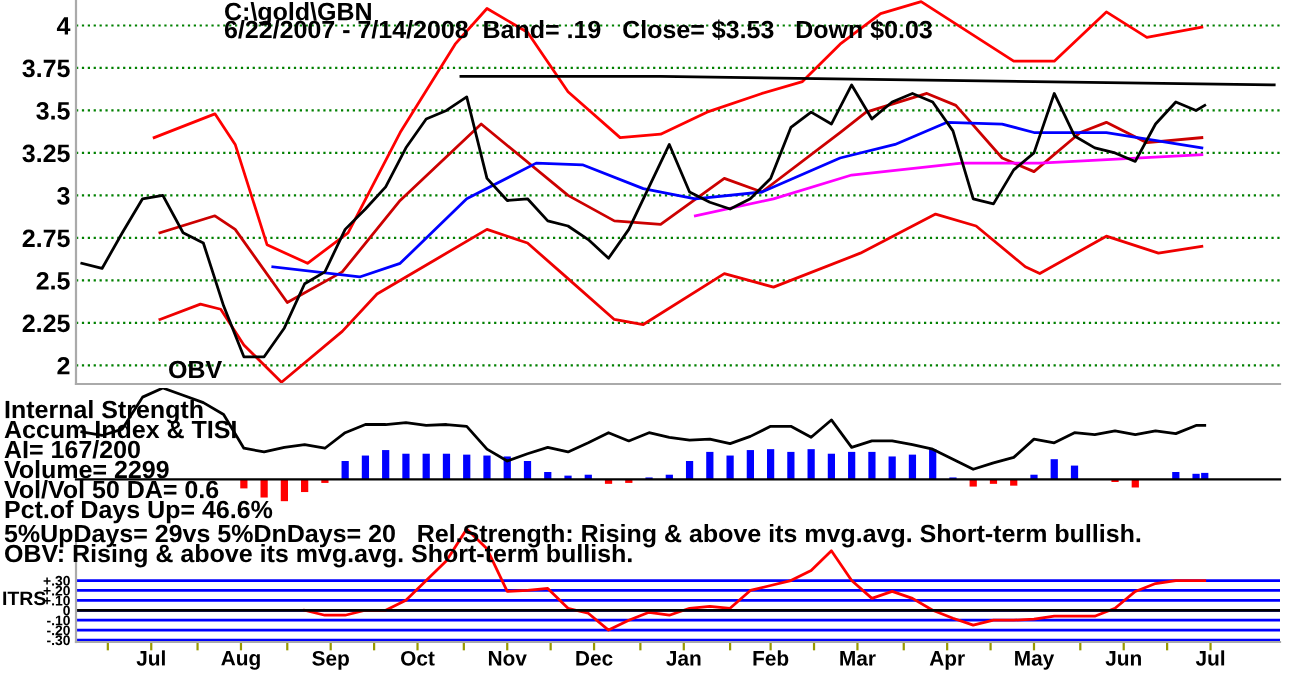 The image size is (1290, 674). What do you see at coordinates (46, 323) in the screenshot?
I see `y-tick-label: 2.25` at bounding box center [46, 323].